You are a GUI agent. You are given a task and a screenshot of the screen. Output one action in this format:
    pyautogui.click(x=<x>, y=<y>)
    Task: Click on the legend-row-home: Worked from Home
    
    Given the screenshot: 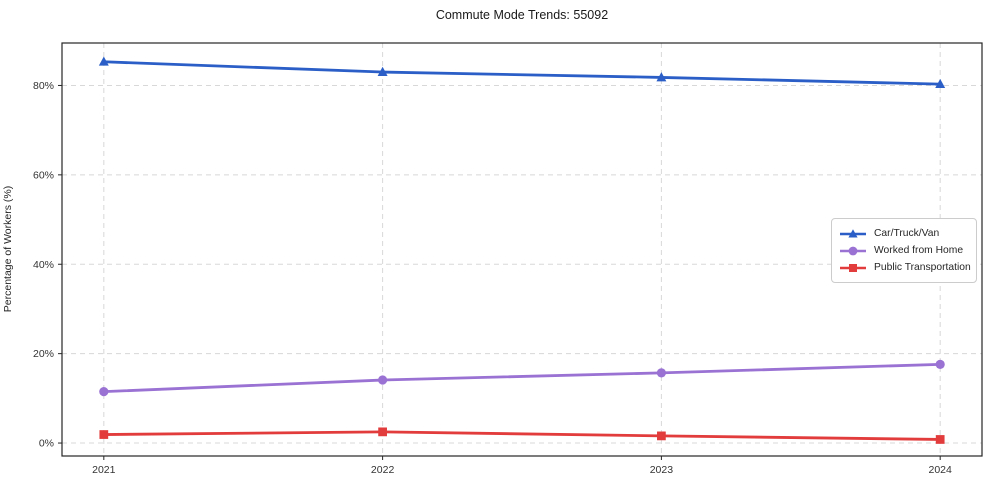 What is the action you would take?
    pyautogui.click(x=903, y=250)
    